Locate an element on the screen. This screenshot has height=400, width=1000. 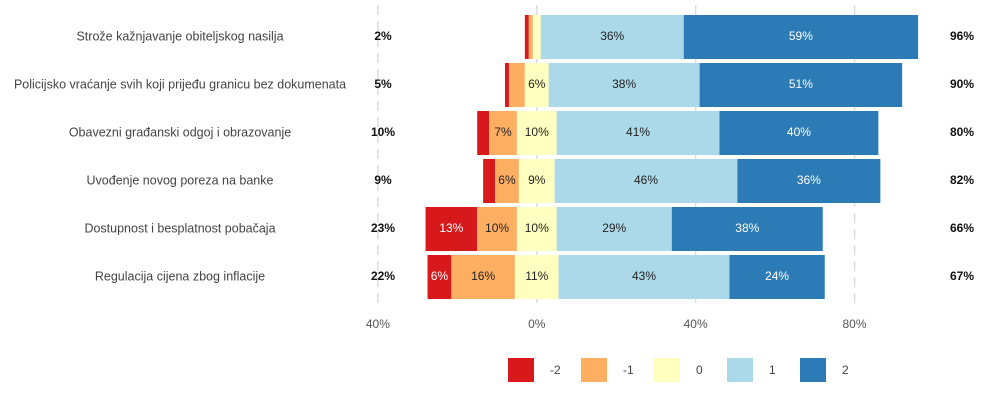
x-tick-label: 0% is located at coordinates (537, 324).